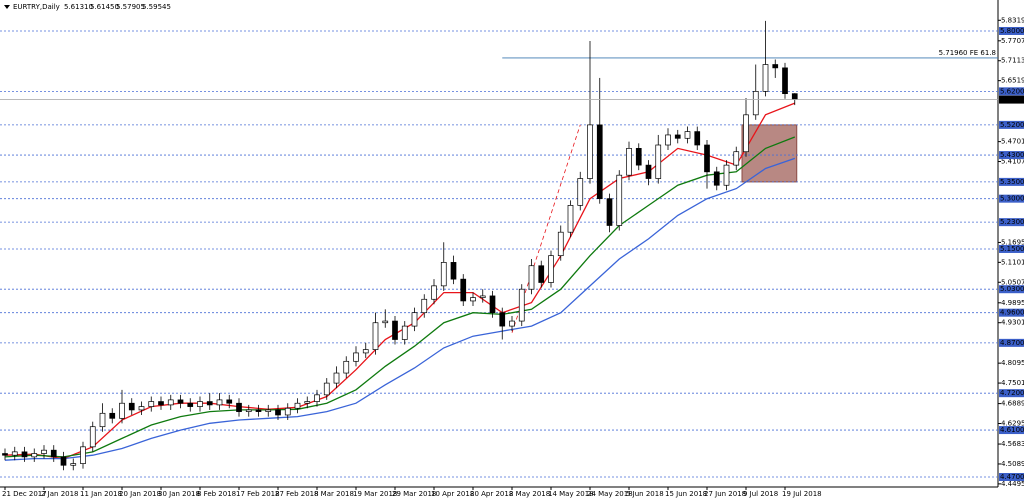 The image size is (1024, 499). I want to click on y-tick-label: 4.98950, so click(1012, 303).